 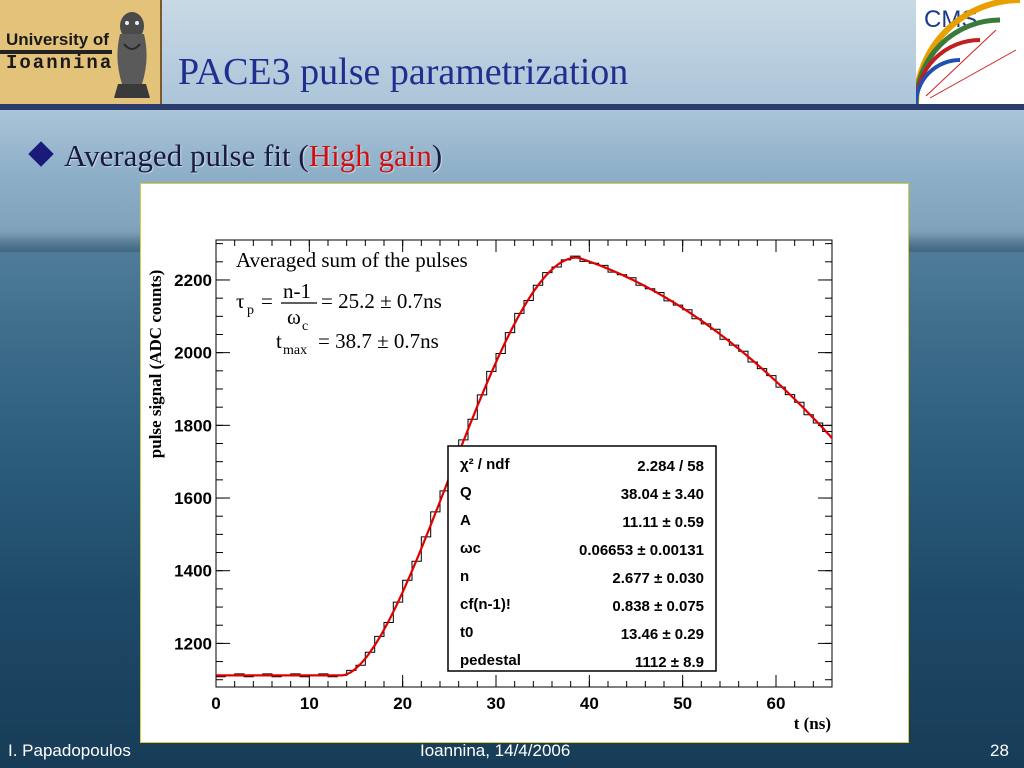 What do you see at coordinates (490, 660) in the screenshot?
I see `stats-param-name: pedestal` at bounding box center [490, 660].